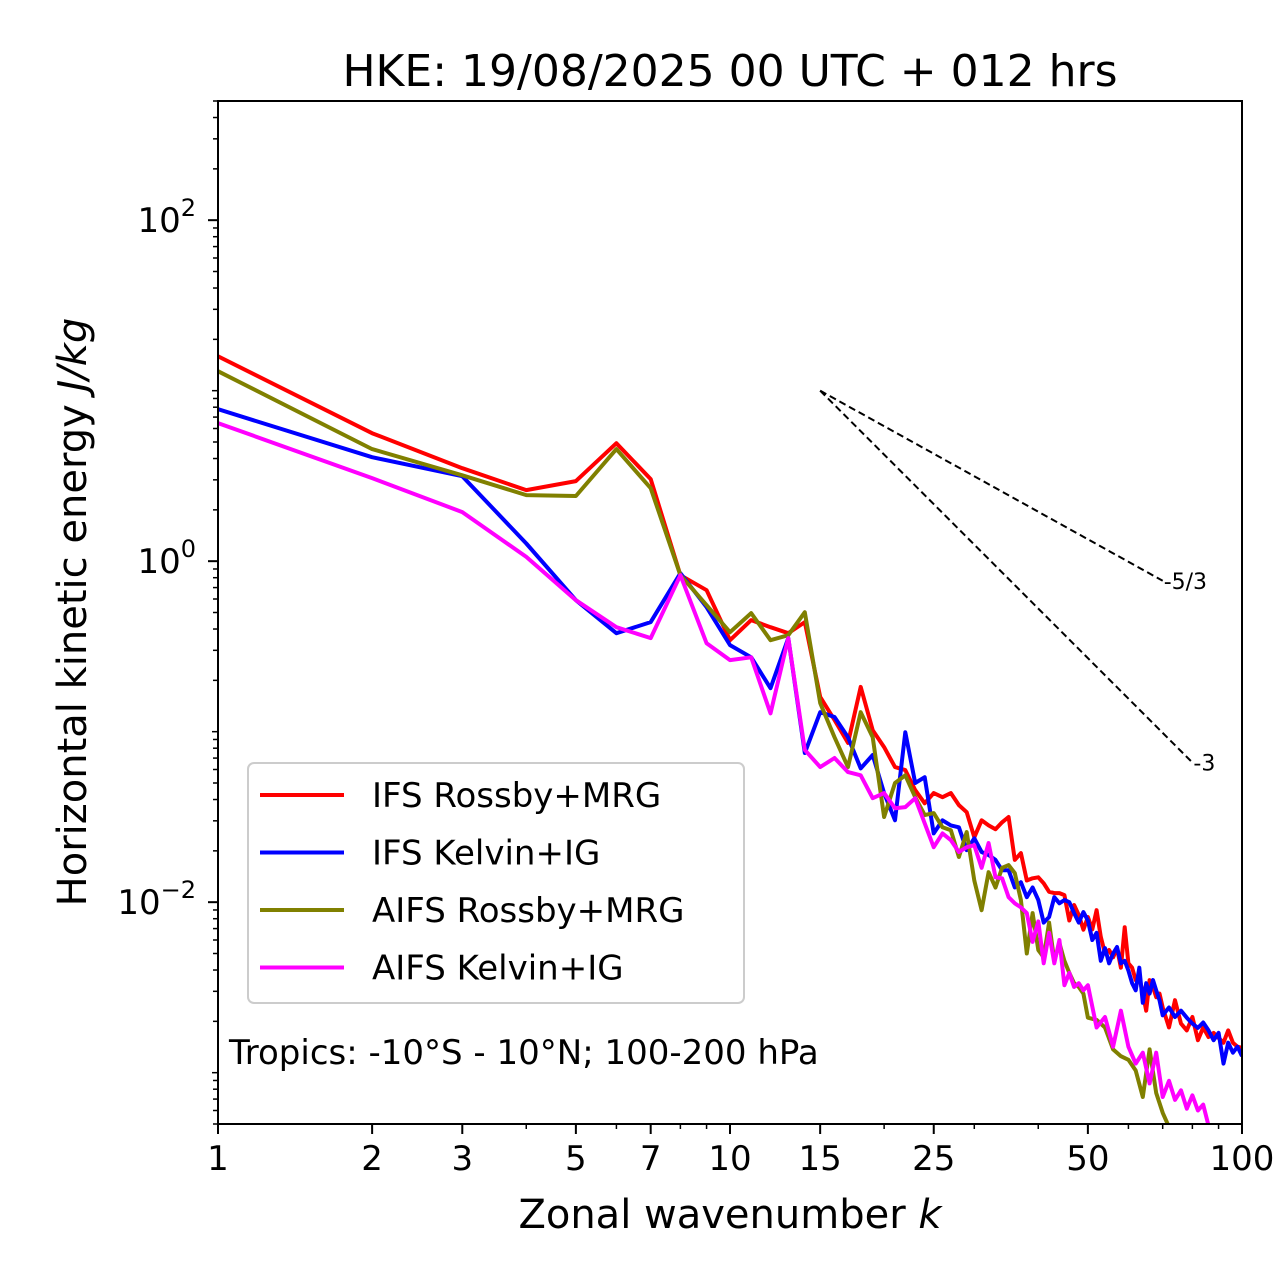 This screenshot has width=1280, height=1288. Describe the element at coordinates (576, 1159) in the screenshot. I see `x-tick-label: 5` at that location.